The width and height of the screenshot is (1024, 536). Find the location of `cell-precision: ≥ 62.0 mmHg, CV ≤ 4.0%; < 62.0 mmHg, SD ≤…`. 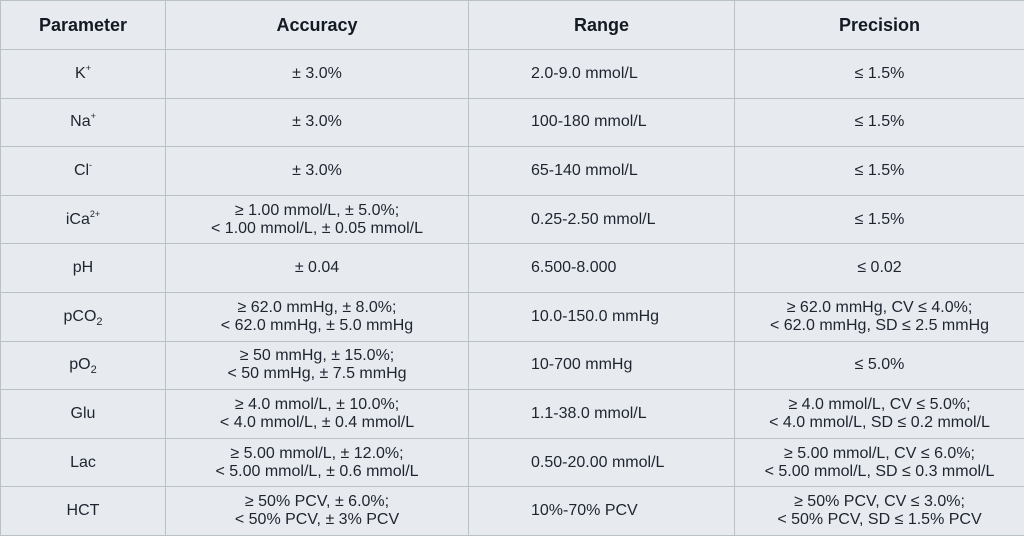

cell-precision: ≥ 62.0 mmHg, CV ≤ 4.0%; < 62.0 mmHg, SD ≤… is located at coordinates (879, 316).